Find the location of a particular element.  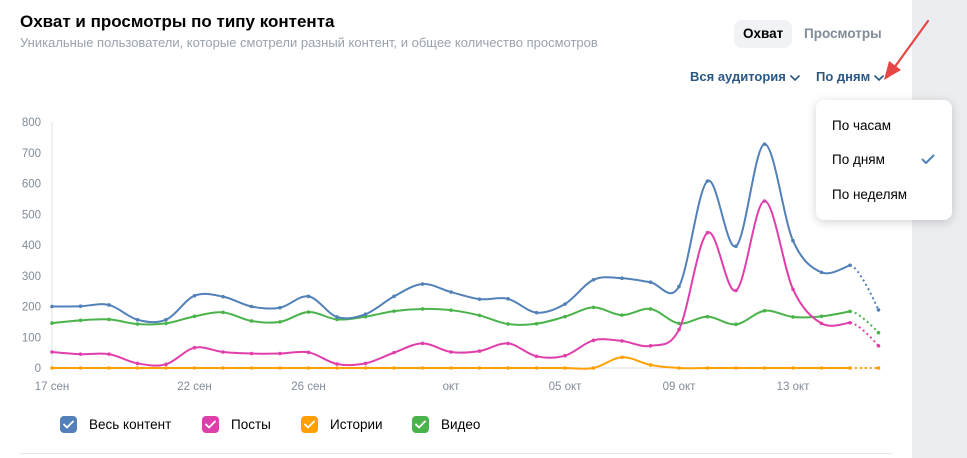

legend-item-stories: Истории is located at coordinates (342, 424).